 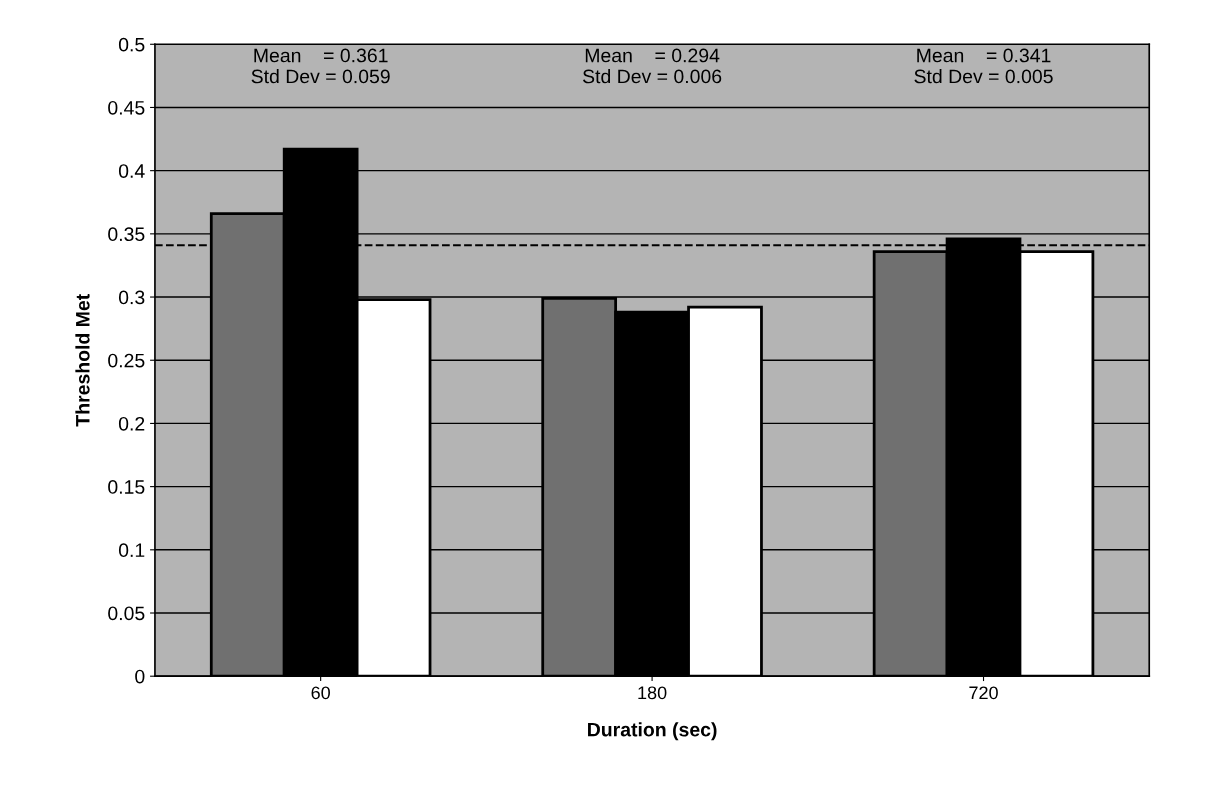 What do you see at coordinates (131, 44) in the screenshot?
I see `y-tick-label: 0.5` at bounding box center [131, 44].